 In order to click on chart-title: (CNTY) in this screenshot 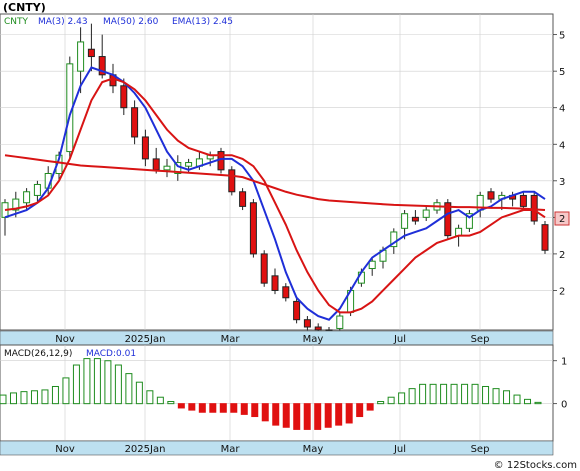, I will do `click(24, 7)`.